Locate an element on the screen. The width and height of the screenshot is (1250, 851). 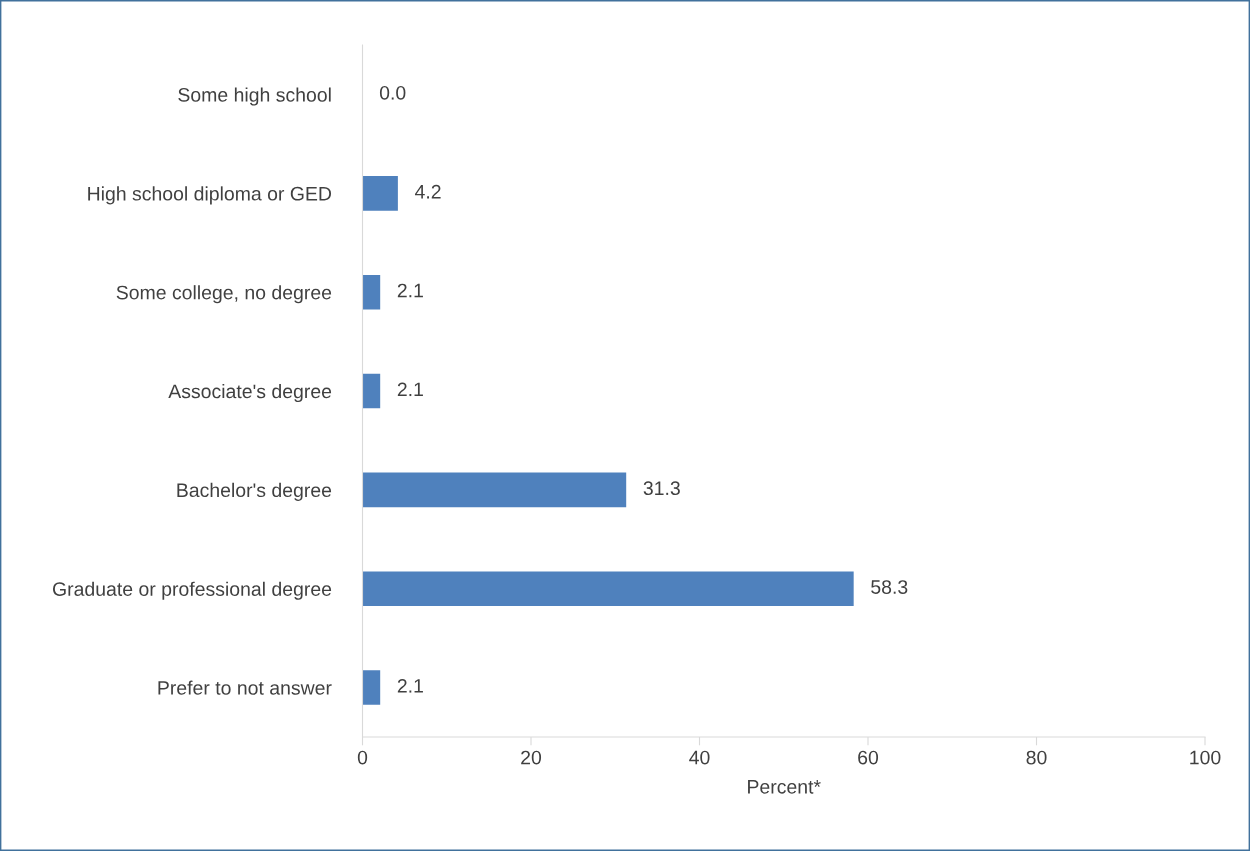
x-tick-label: 20 is located at coordinates (531, 757).